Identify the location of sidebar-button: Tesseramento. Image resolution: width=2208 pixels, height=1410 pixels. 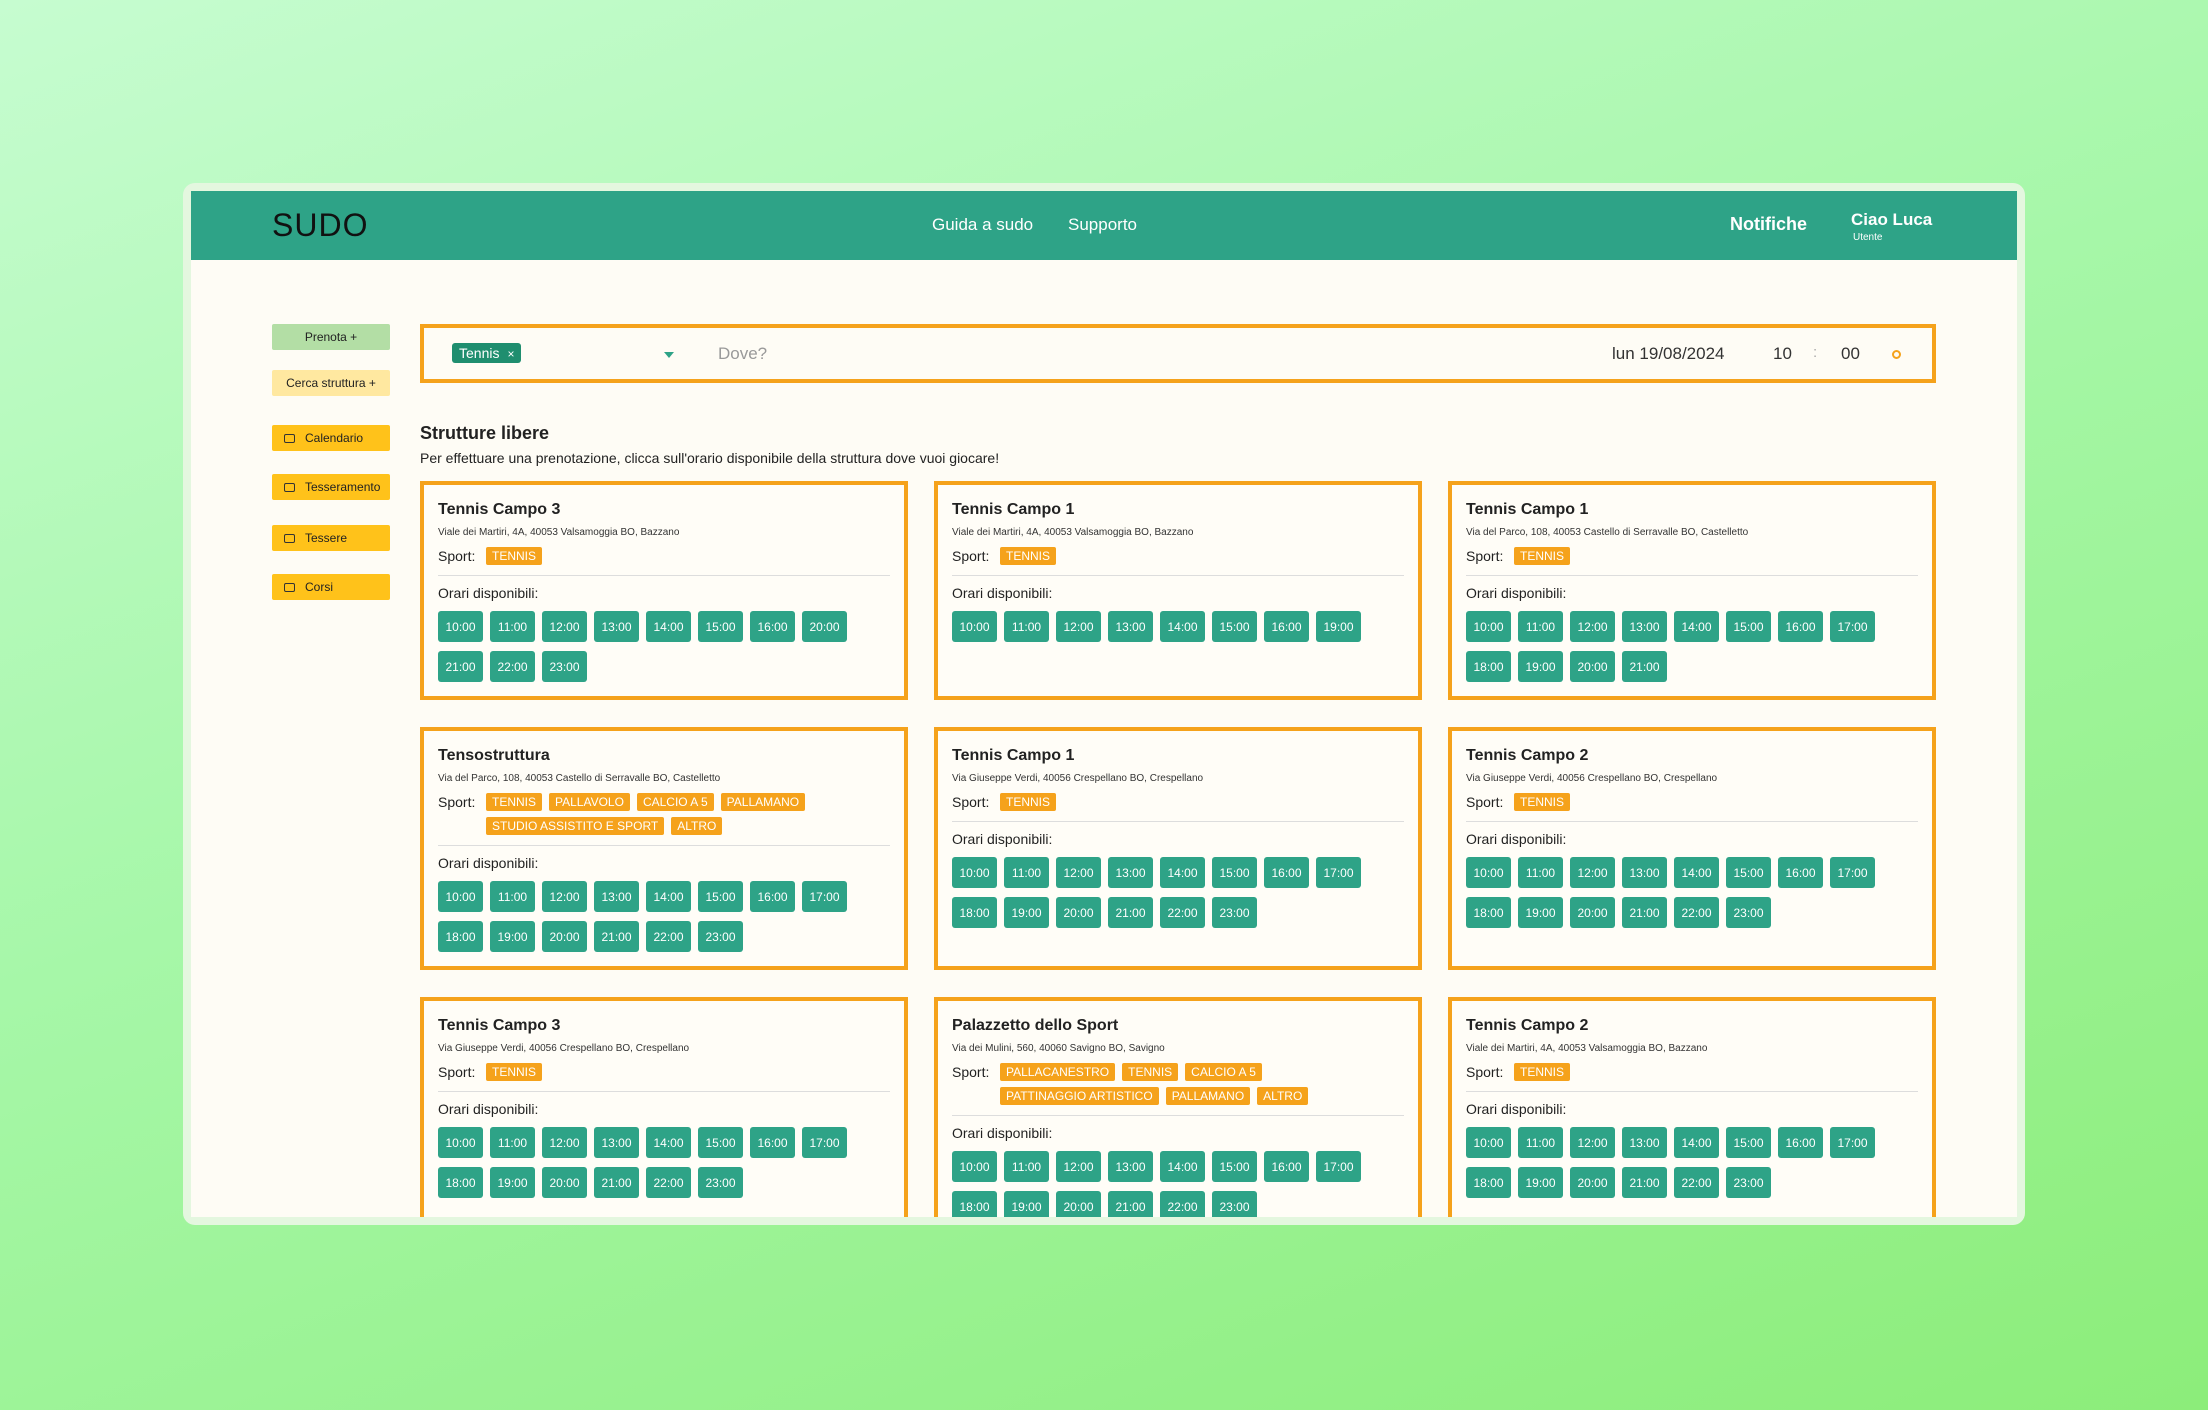
(331, 487).